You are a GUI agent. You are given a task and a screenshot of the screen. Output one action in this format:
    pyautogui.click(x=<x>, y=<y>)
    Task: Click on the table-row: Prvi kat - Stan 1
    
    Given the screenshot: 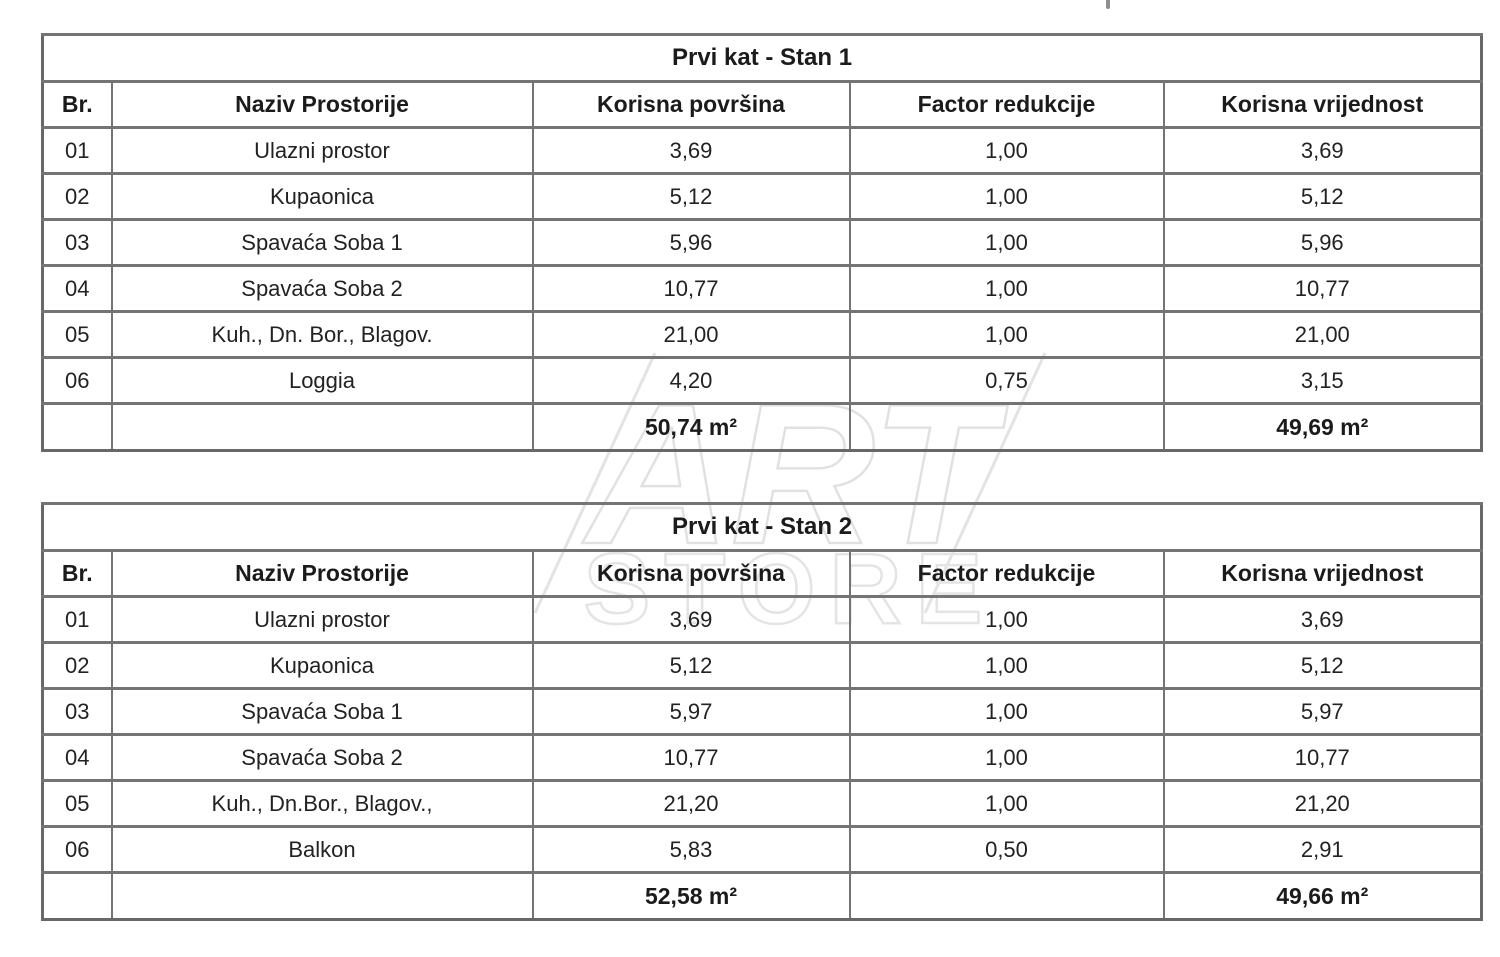 What is the action you would take?
    pyautogui.click(x=762, y=58)
    